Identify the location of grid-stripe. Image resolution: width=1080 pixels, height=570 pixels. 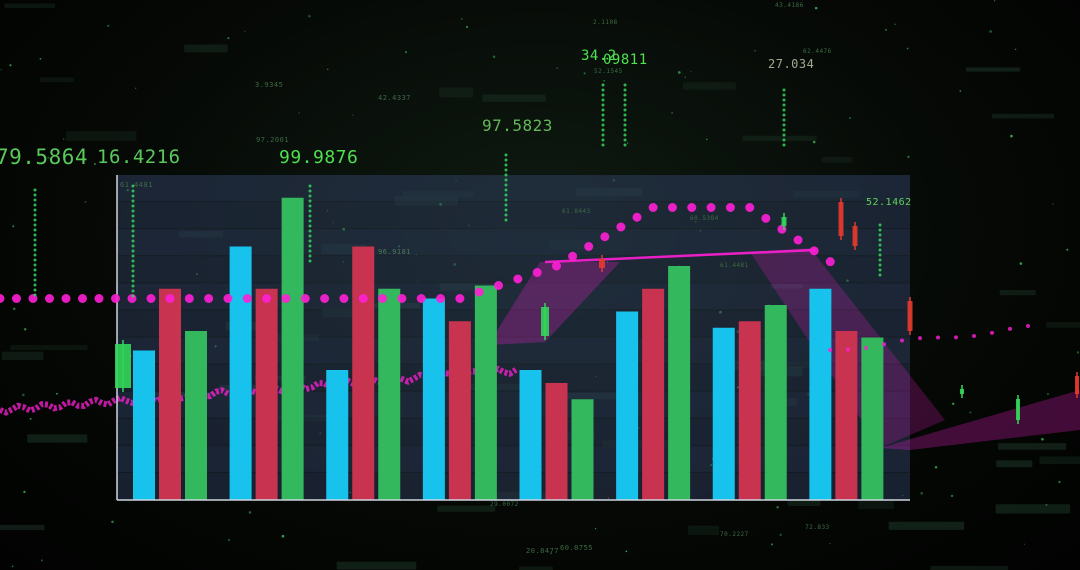
(513, 215).